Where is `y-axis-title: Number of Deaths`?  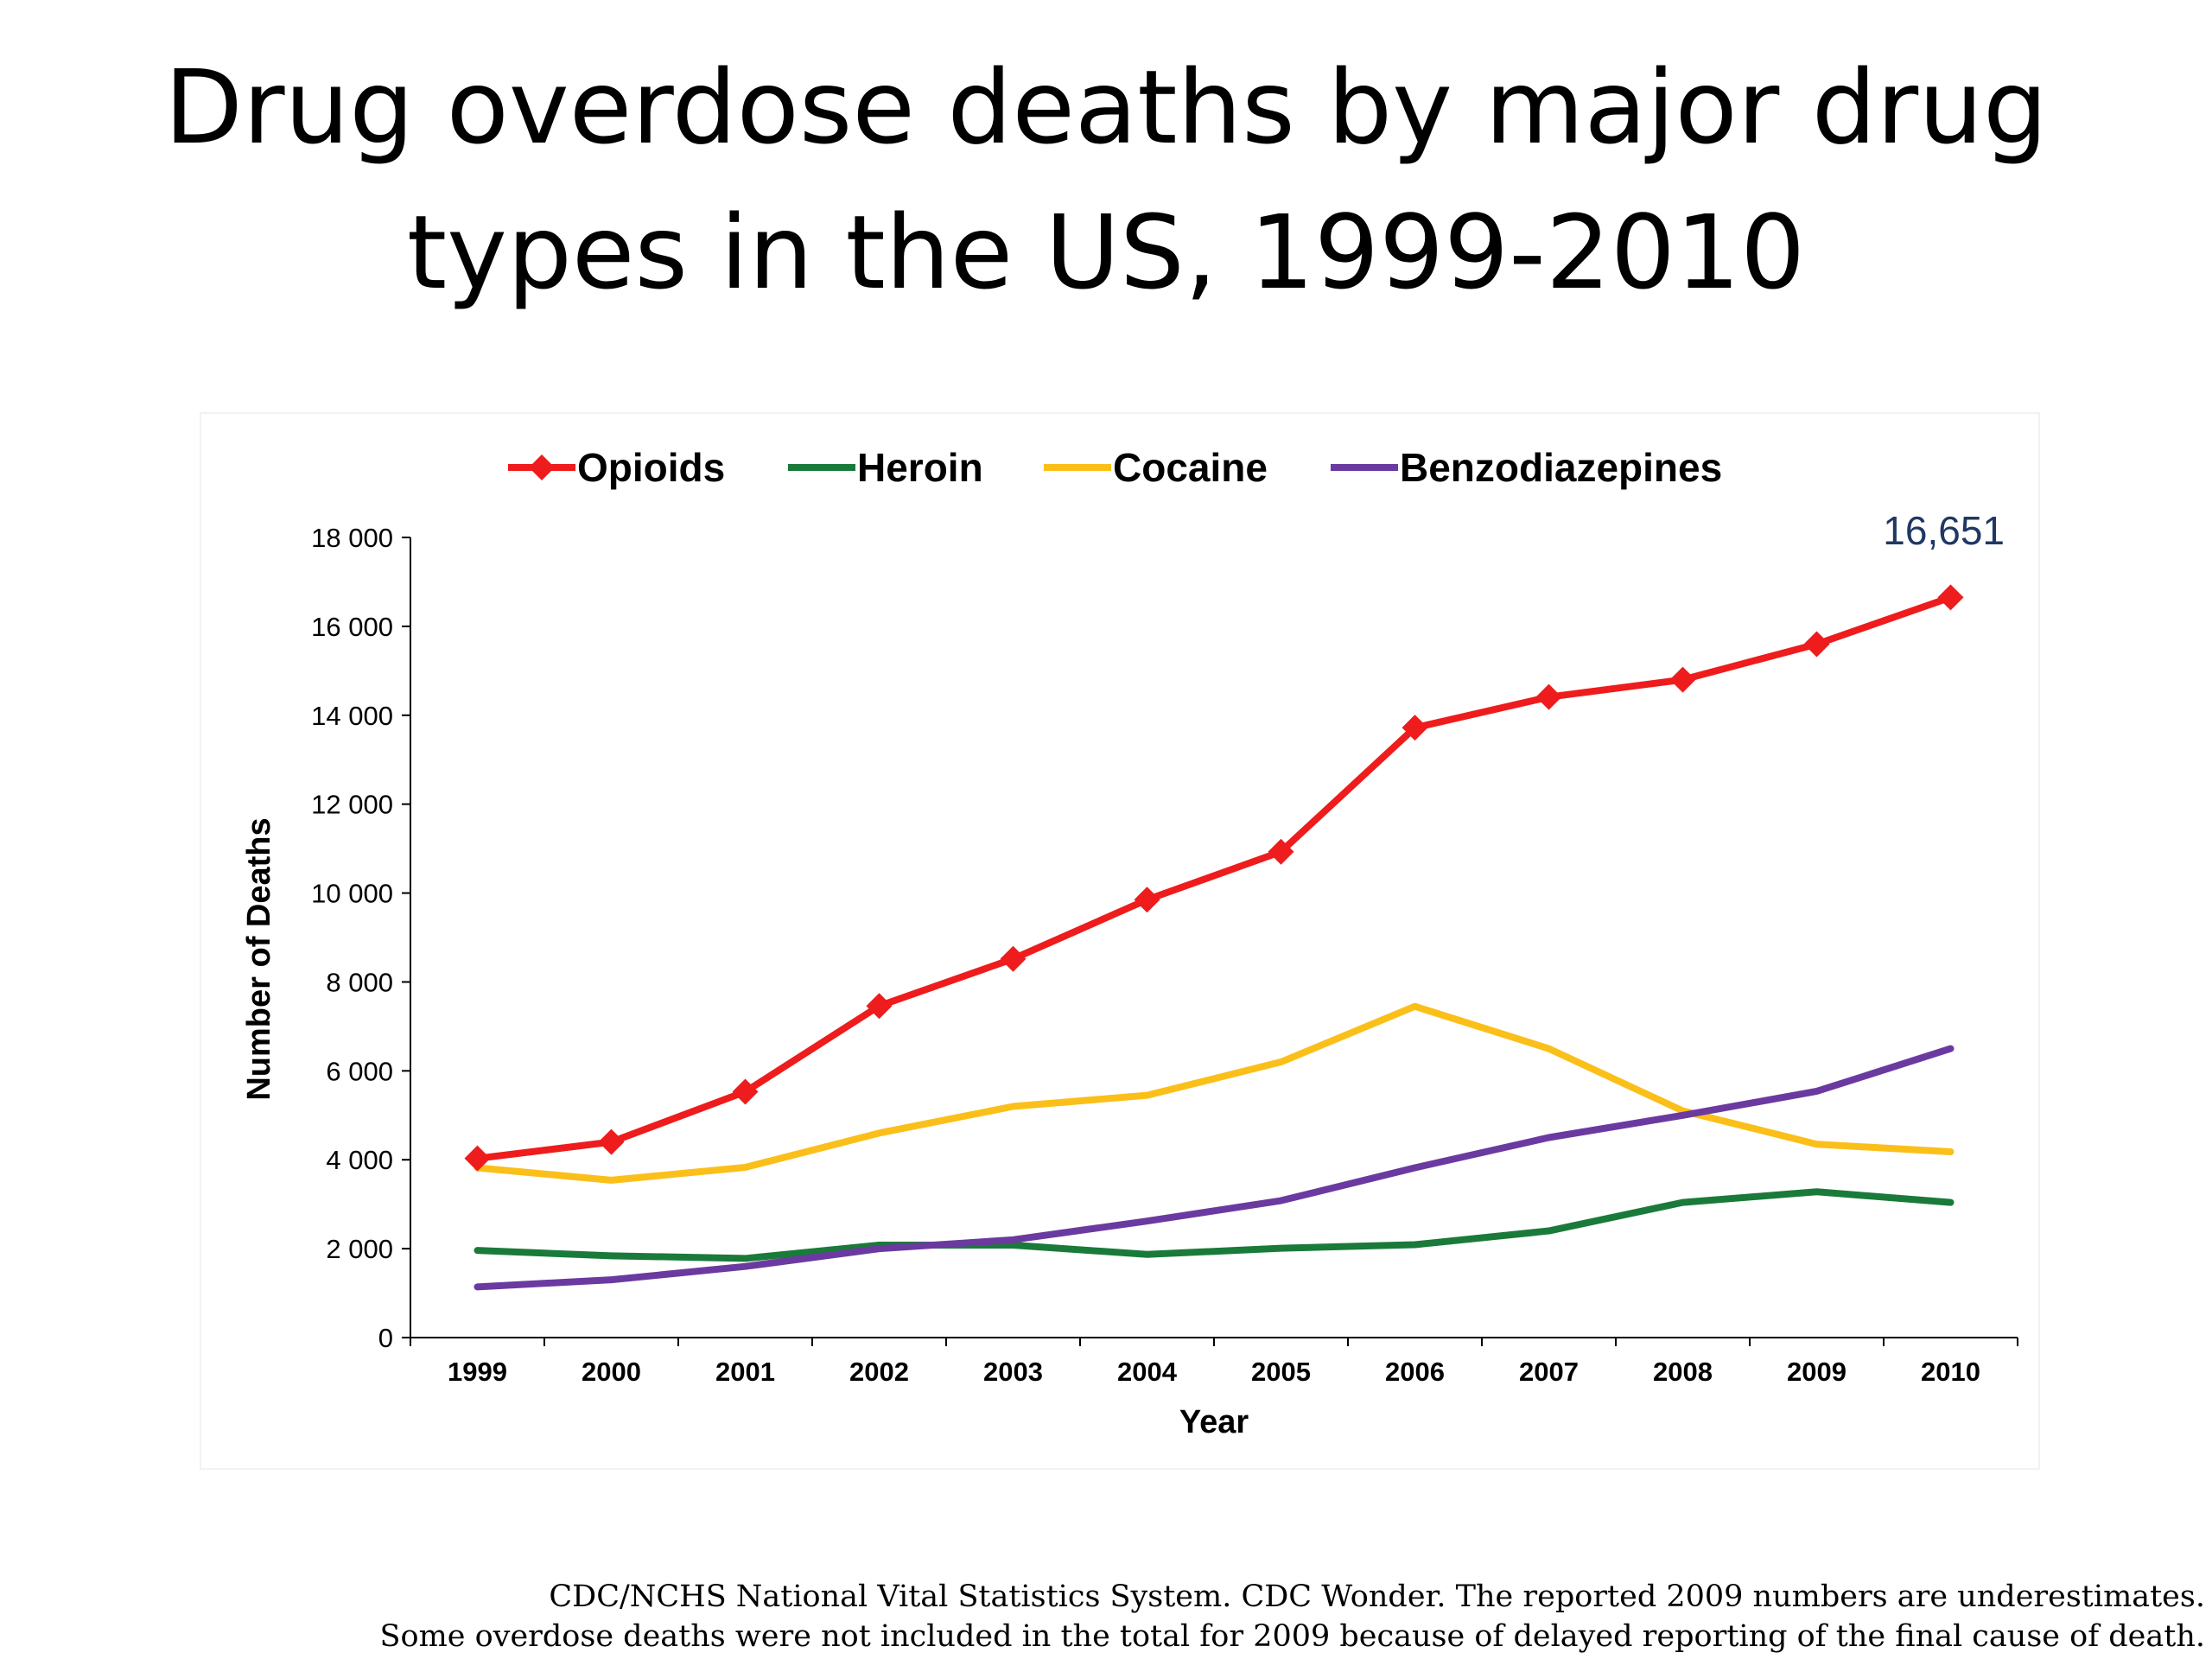
y-axis-title: Number of Deaths is located at coordinates (259, 959).